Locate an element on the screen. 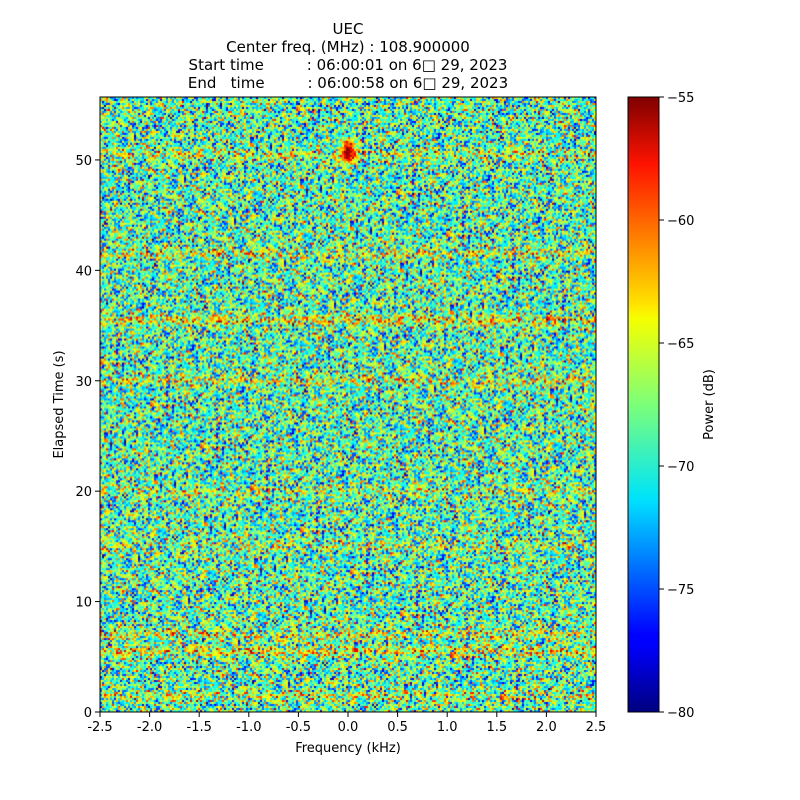  x-tick-label: 1.0 is located at coordinates (447, 727).